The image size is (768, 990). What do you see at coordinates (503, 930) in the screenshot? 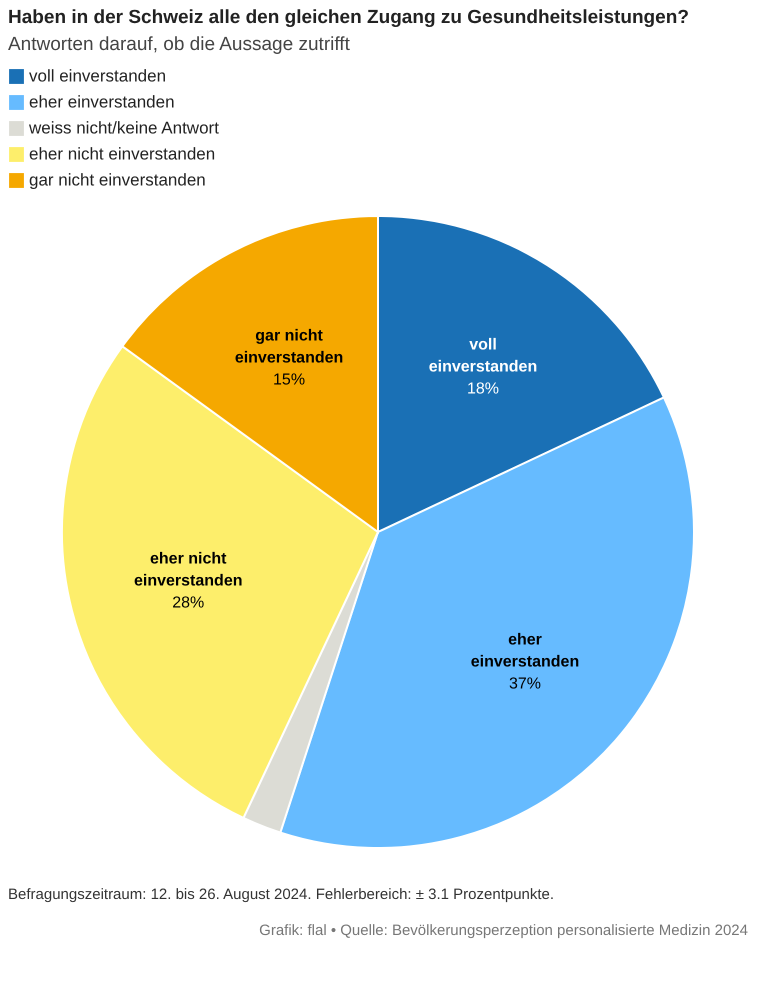
I see `text: Grafik: flal • Quelle: Bevölkerungsperzeption personalisierte Medizin 2024` at bounding box center [503, 930].